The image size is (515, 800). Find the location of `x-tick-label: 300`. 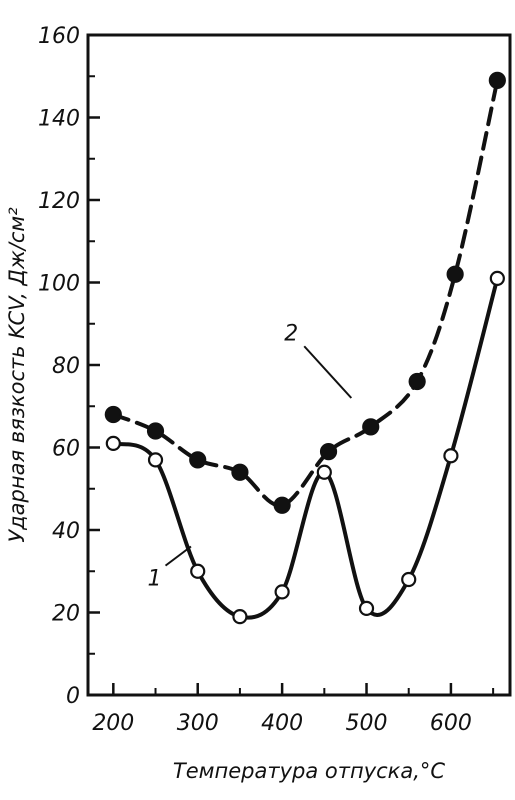

x-tick-label: 300 is located at coordinates (198, 723).